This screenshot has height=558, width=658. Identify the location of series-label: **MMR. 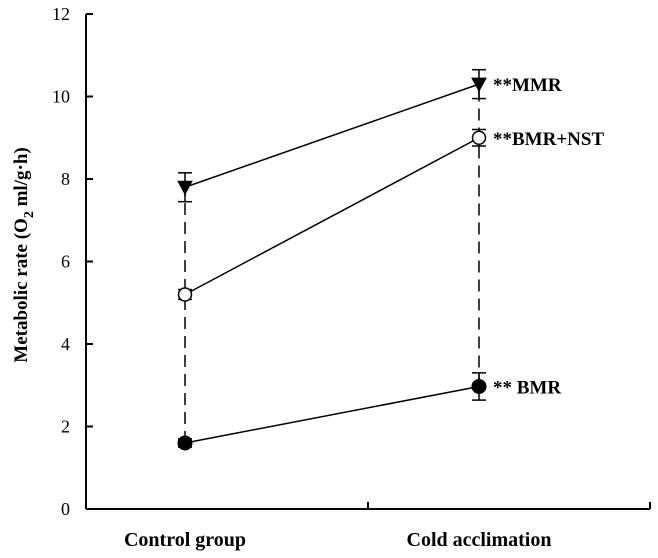
(527, 85).